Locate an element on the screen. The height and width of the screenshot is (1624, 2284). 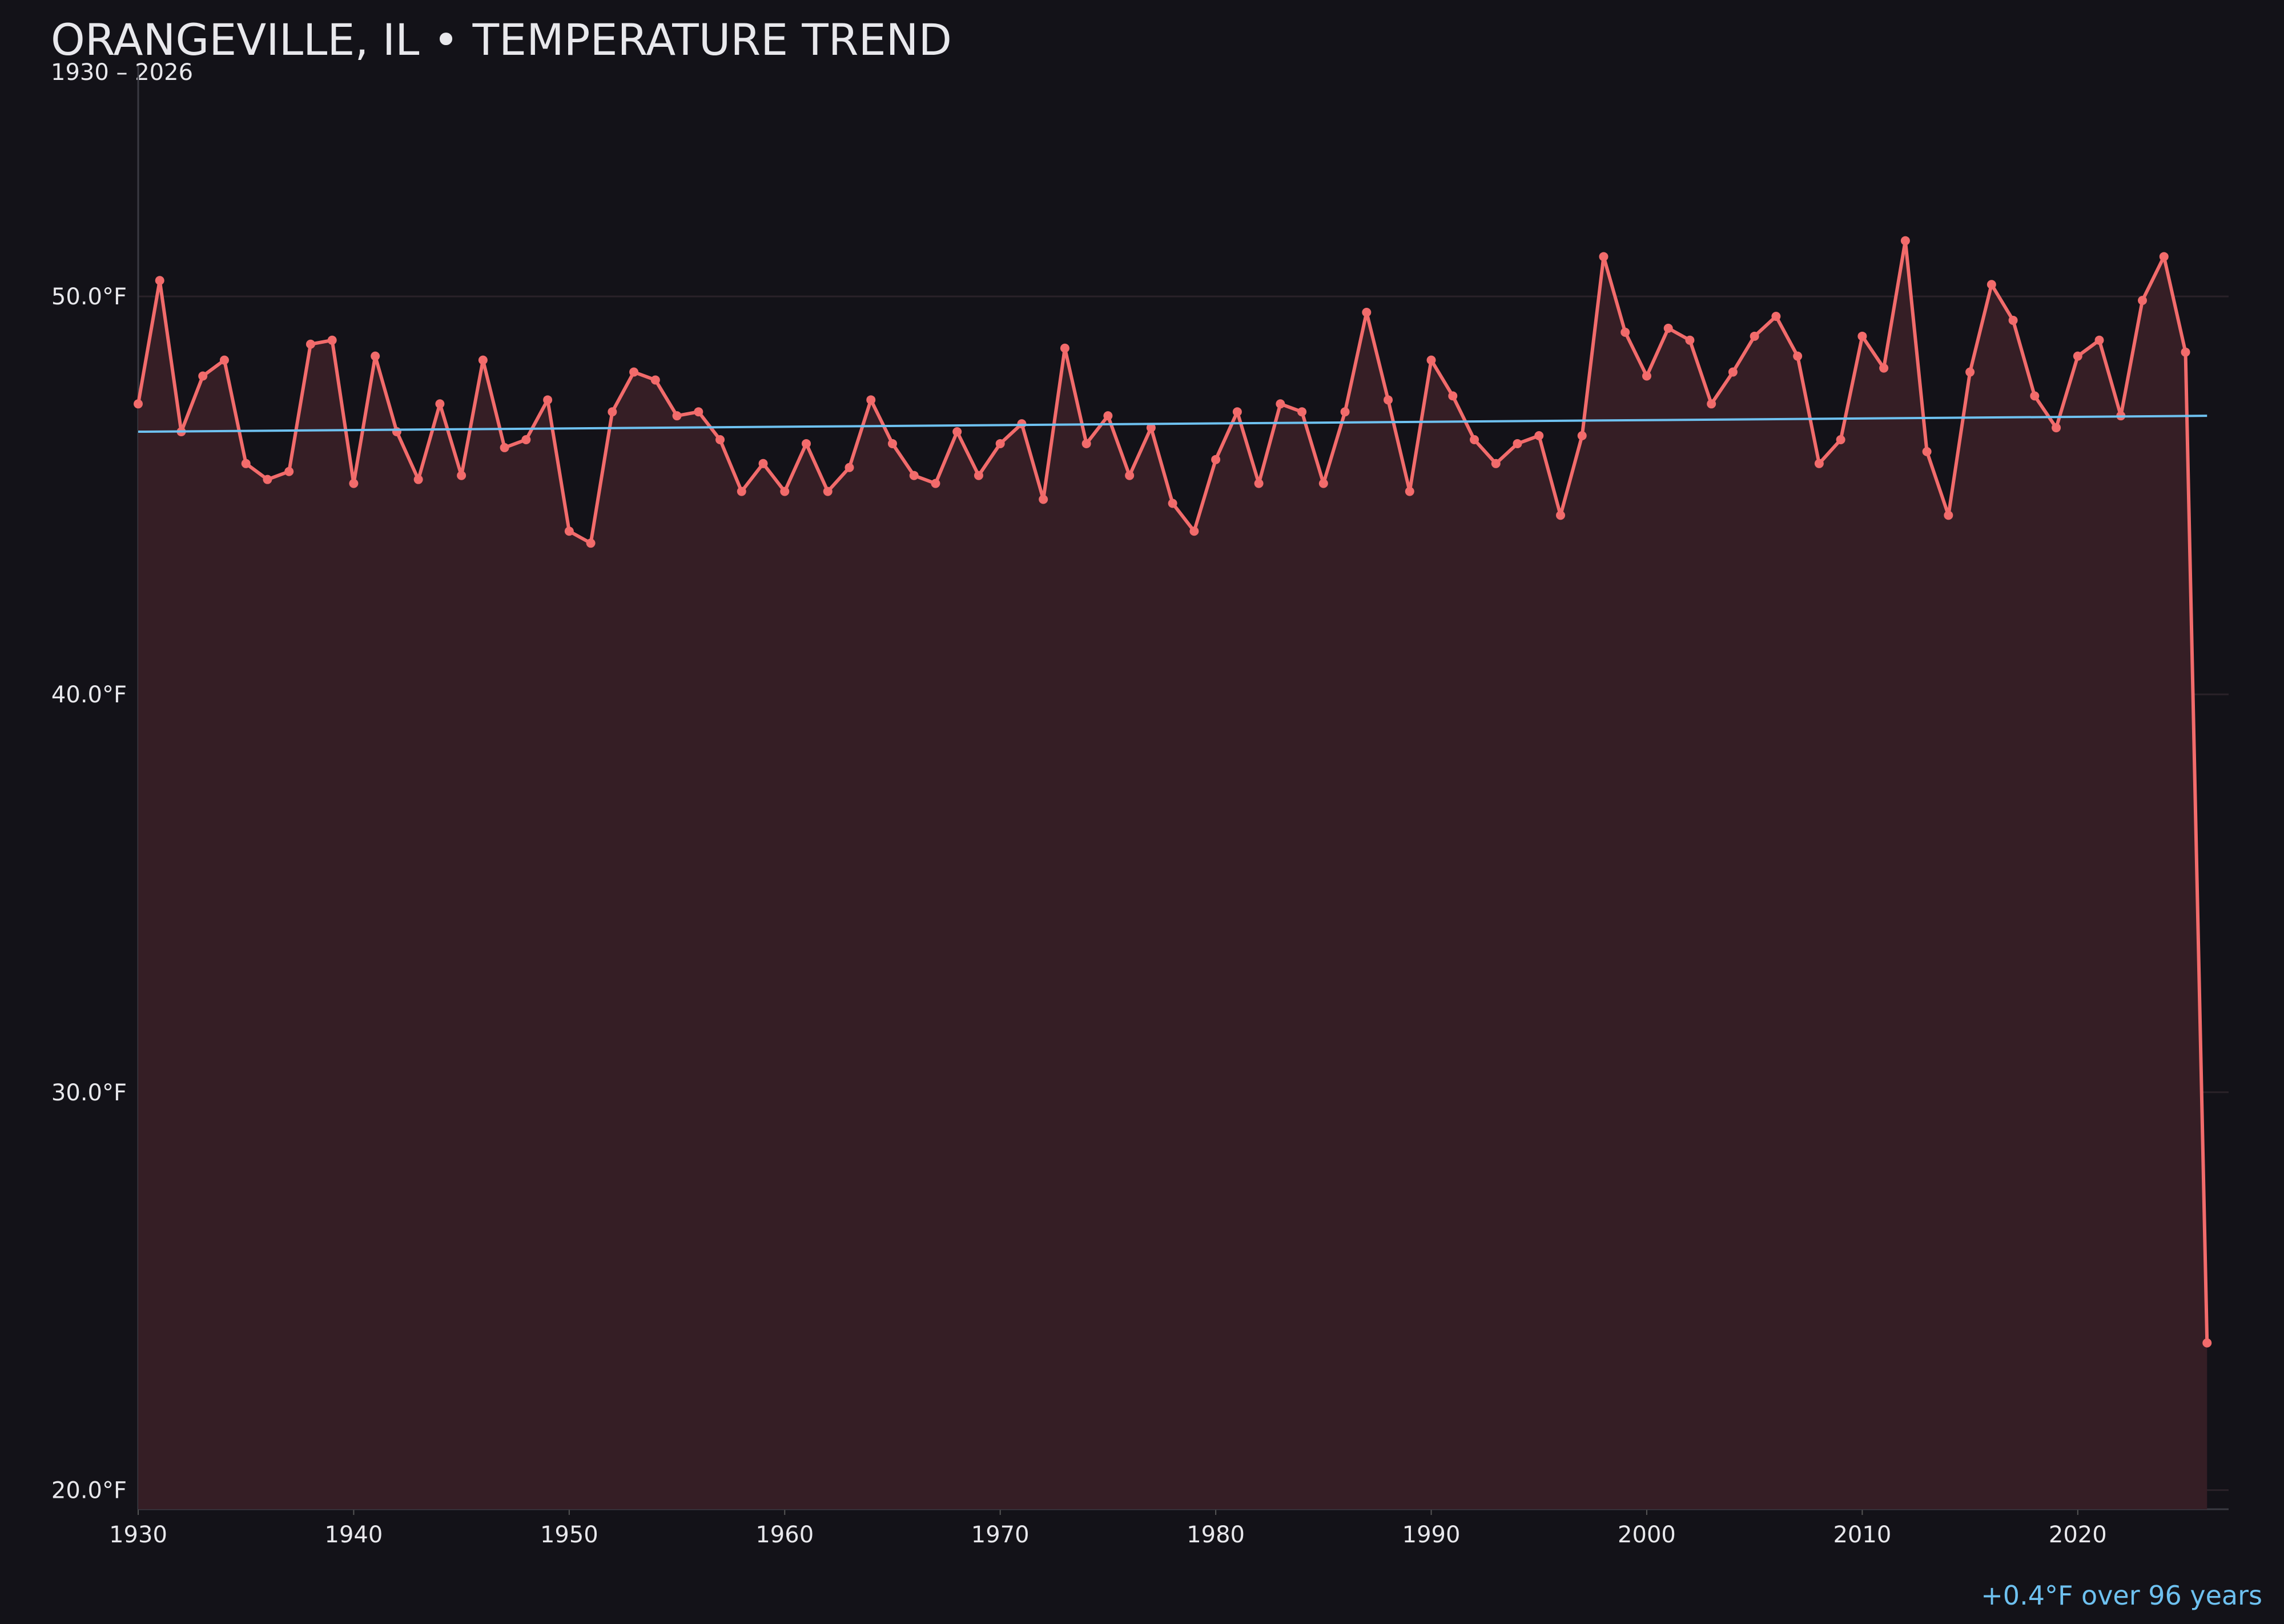
trend-line is located at coordinates (1172, 424).